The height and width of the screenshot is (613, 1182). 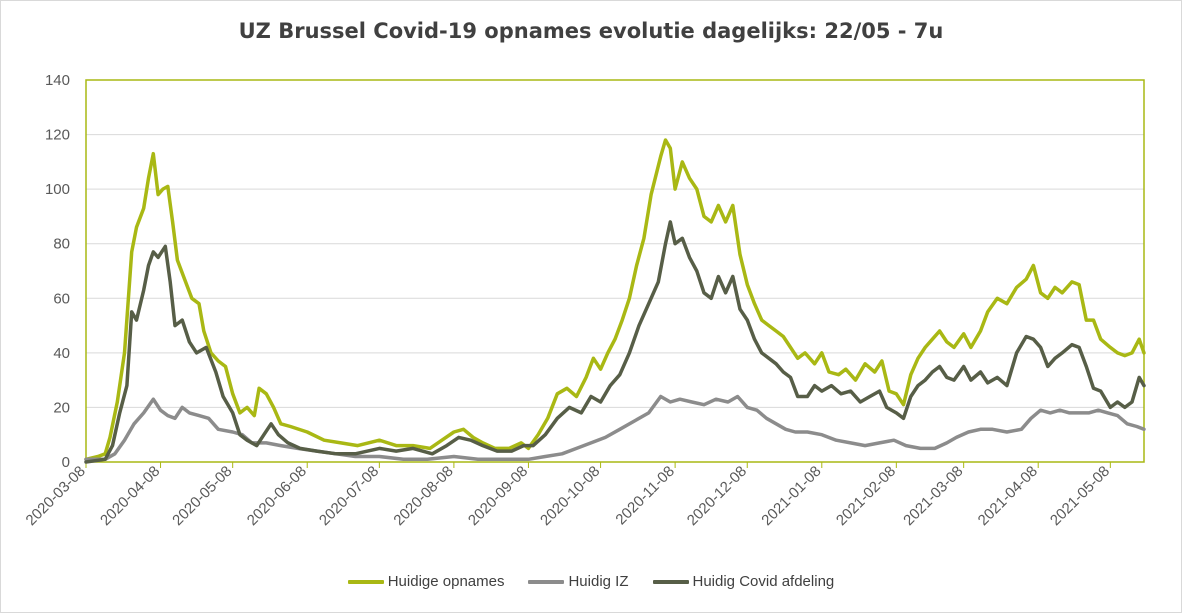 I want to click on y-tick-label: 20, so click(x=61, y=407).